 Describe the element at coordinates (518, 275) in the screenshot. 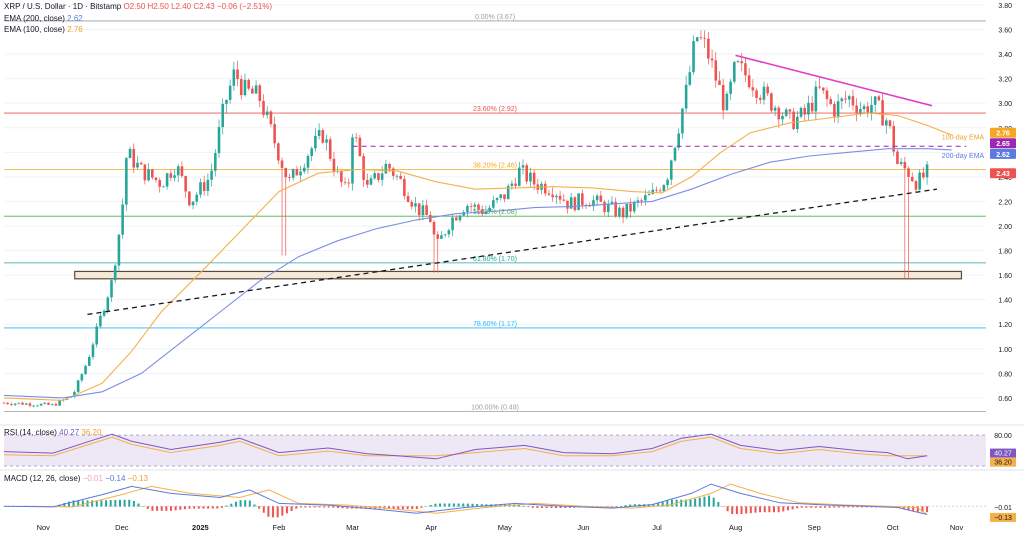

I see `support-zone` at that location.